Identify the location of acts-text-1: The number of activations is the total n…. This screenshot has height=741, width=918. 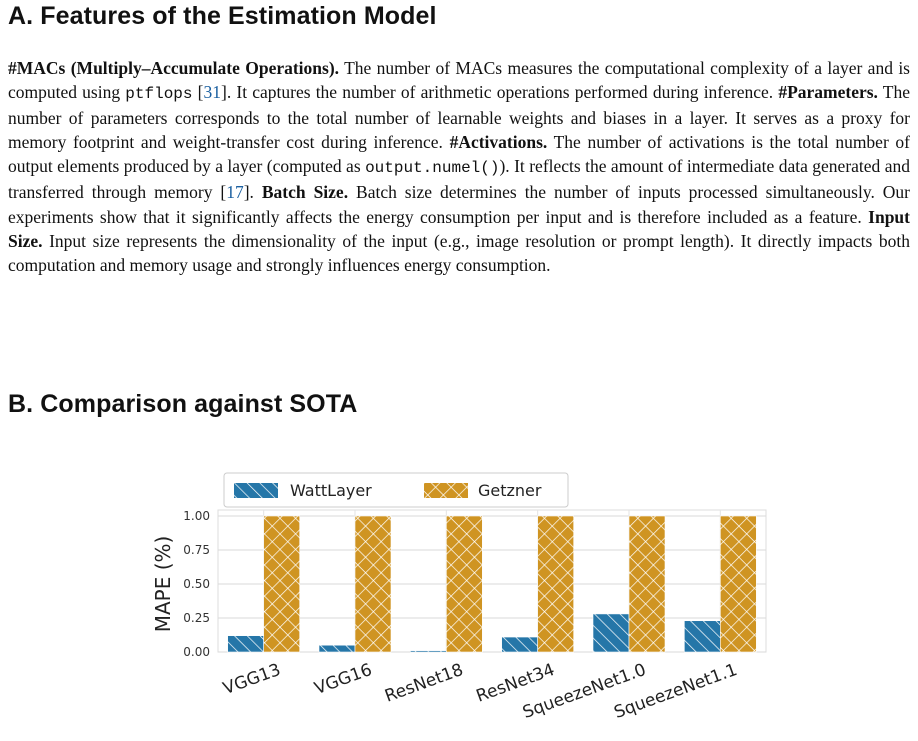
(459, 154).